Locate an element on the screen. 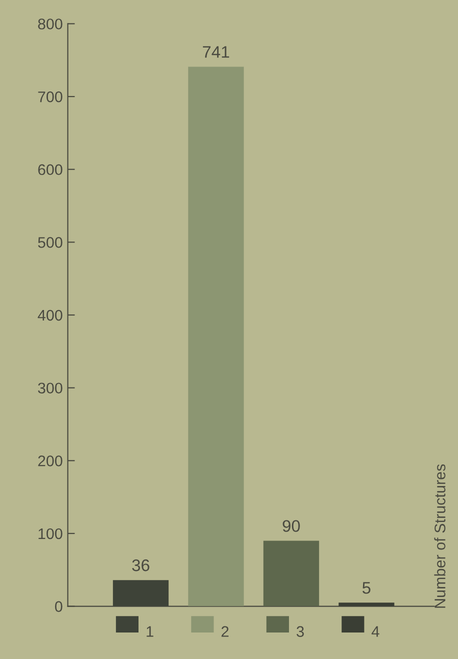  data-label: 5 is located at coordinates (366, 588).